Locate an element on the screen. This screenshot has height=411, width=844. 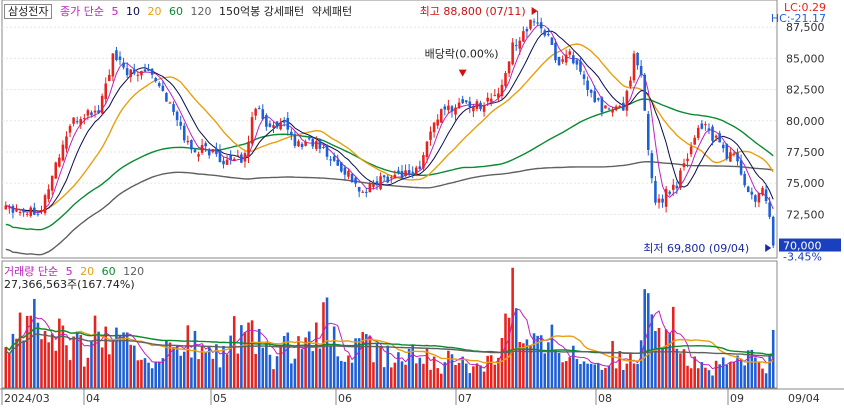
ma-period-20: 20 is located at coordinates (154, 11).